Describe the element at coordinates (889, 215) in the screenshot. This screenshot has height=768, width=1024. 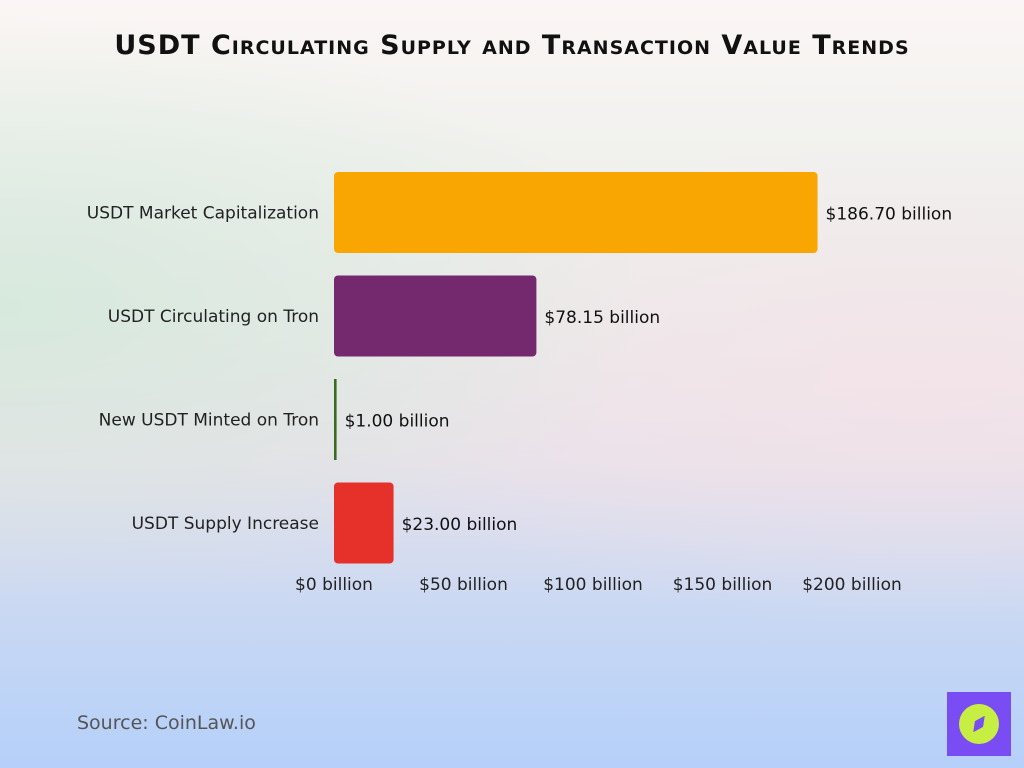
I see `data-label: $186.70 billion` at that location.